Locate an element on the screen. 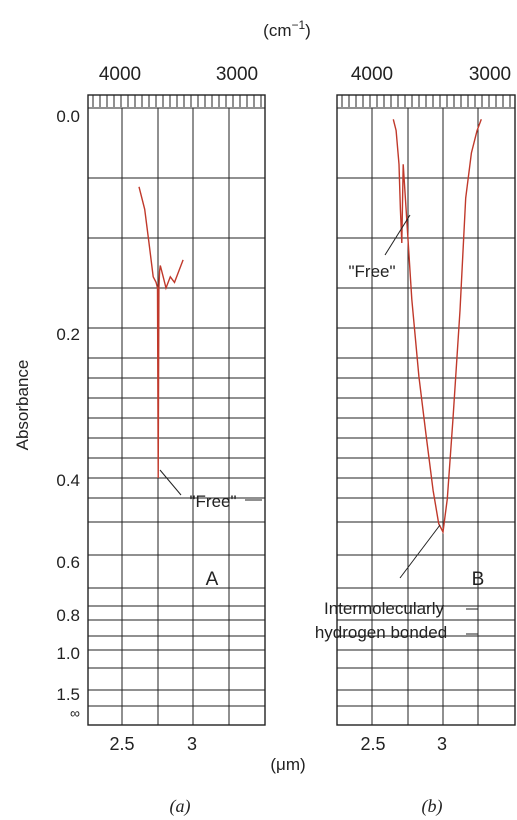  y-tick-5: 1.0 is located at coordinates (68, 653).